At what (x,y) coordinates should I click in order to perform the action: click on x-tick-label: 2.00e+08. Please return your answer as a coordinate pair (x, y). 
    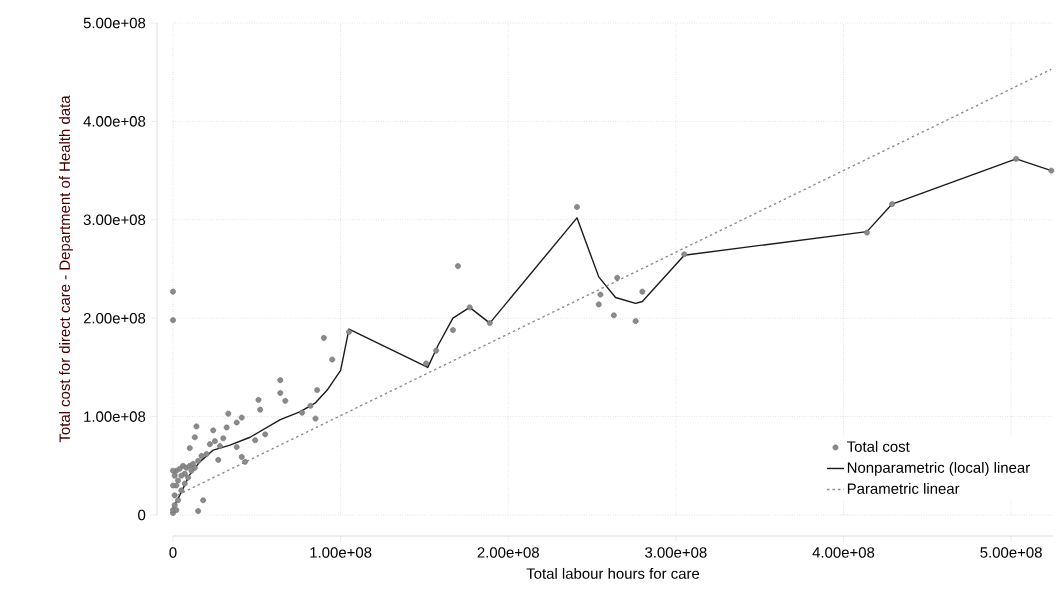
    Looking at the image, I should click on (508, 552).